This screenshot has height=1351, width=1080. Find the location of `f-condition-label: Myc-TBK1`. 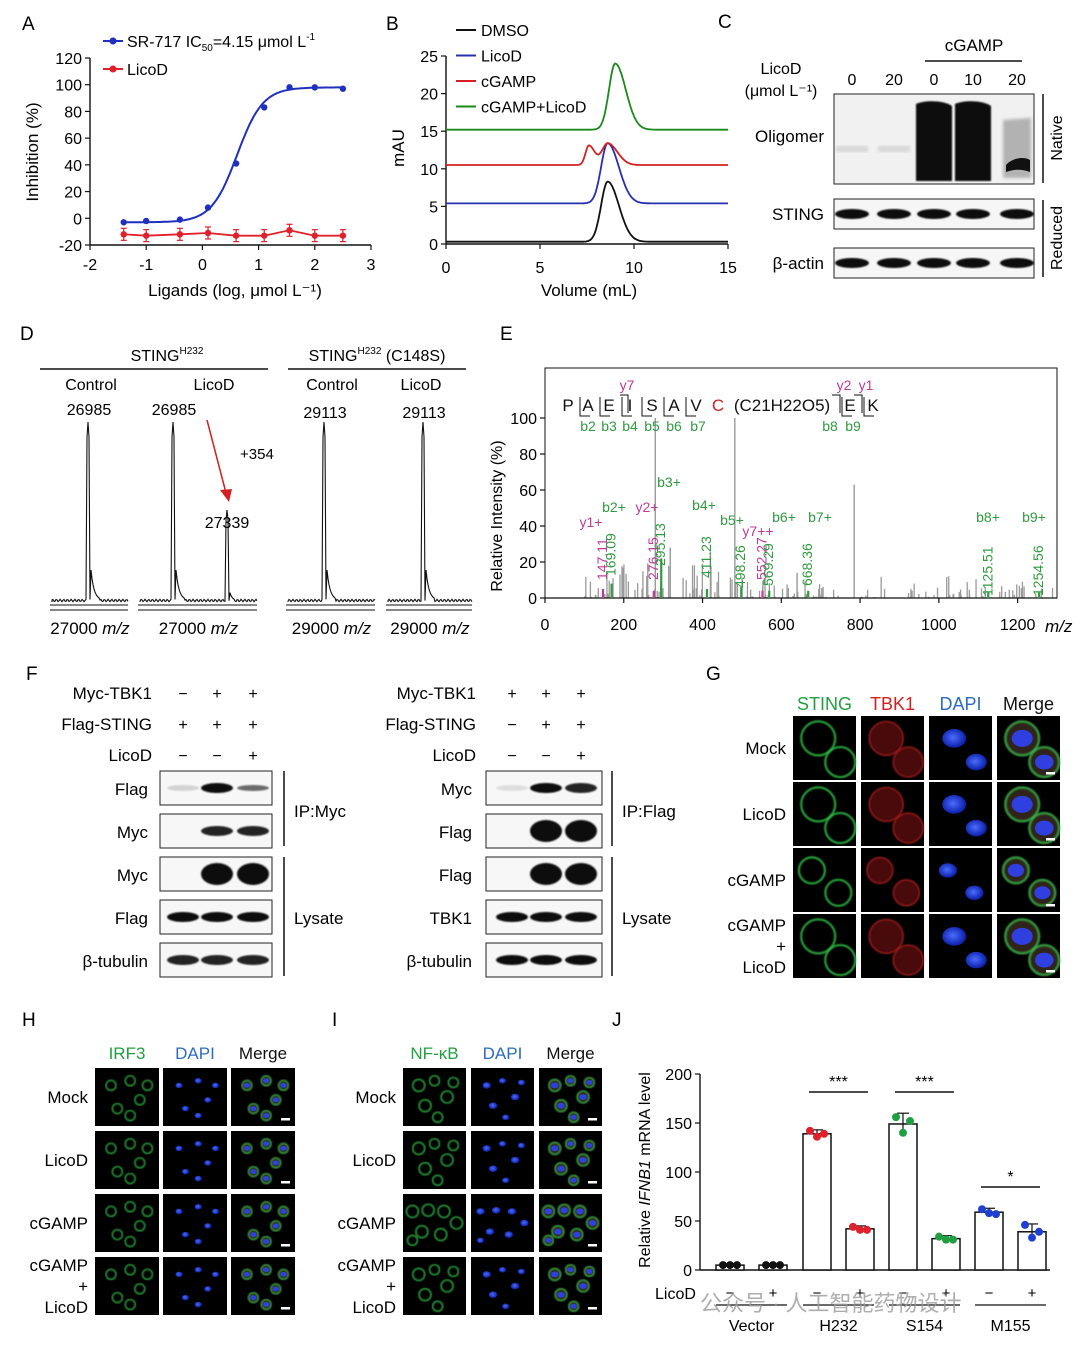

f-condition-label: Myc-TBK1 is located at coordinates (112, 693).